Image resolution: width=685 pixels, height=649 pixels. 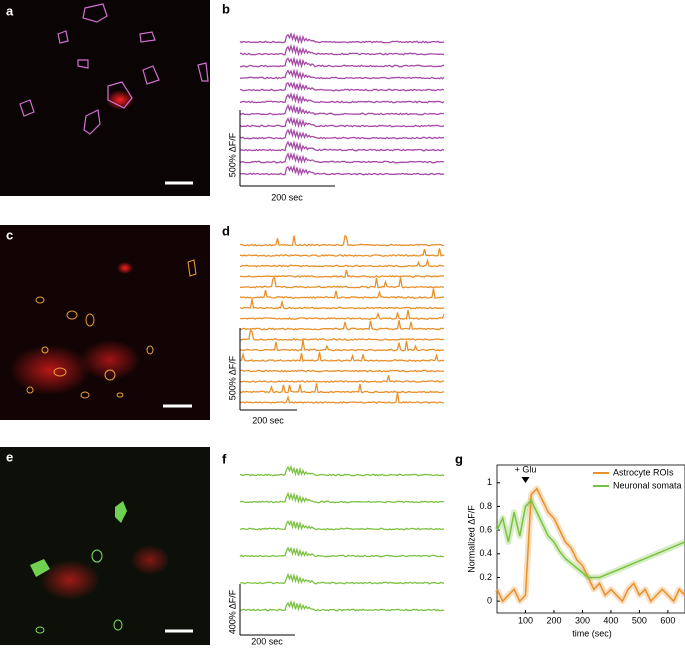 I want to click on legend-label: Neuronal somata, so click(x=647, y=485).